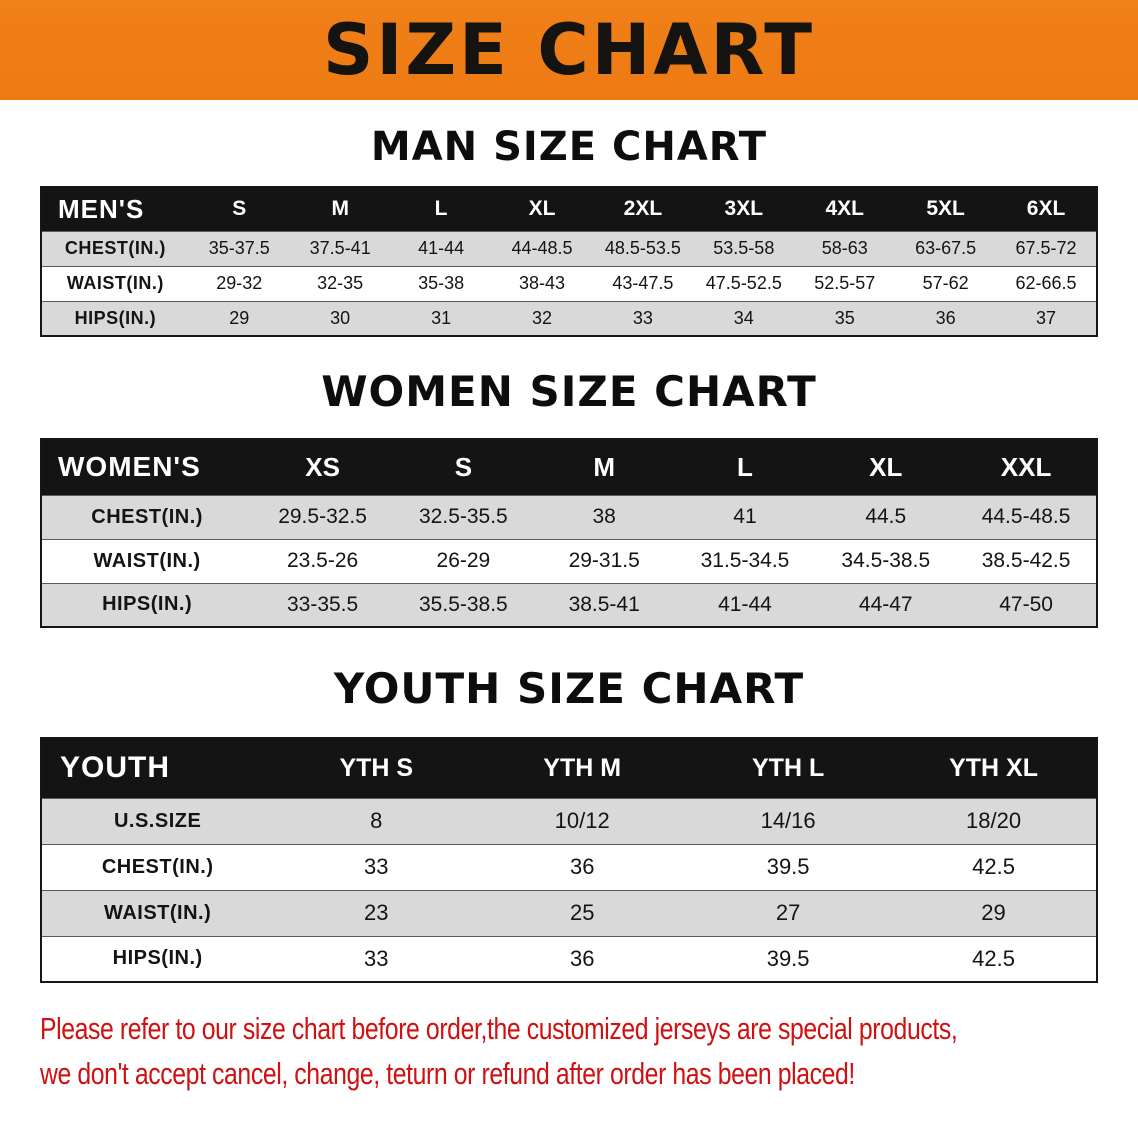  I want to click on size-value-cell: 37, so click(1046, 318).